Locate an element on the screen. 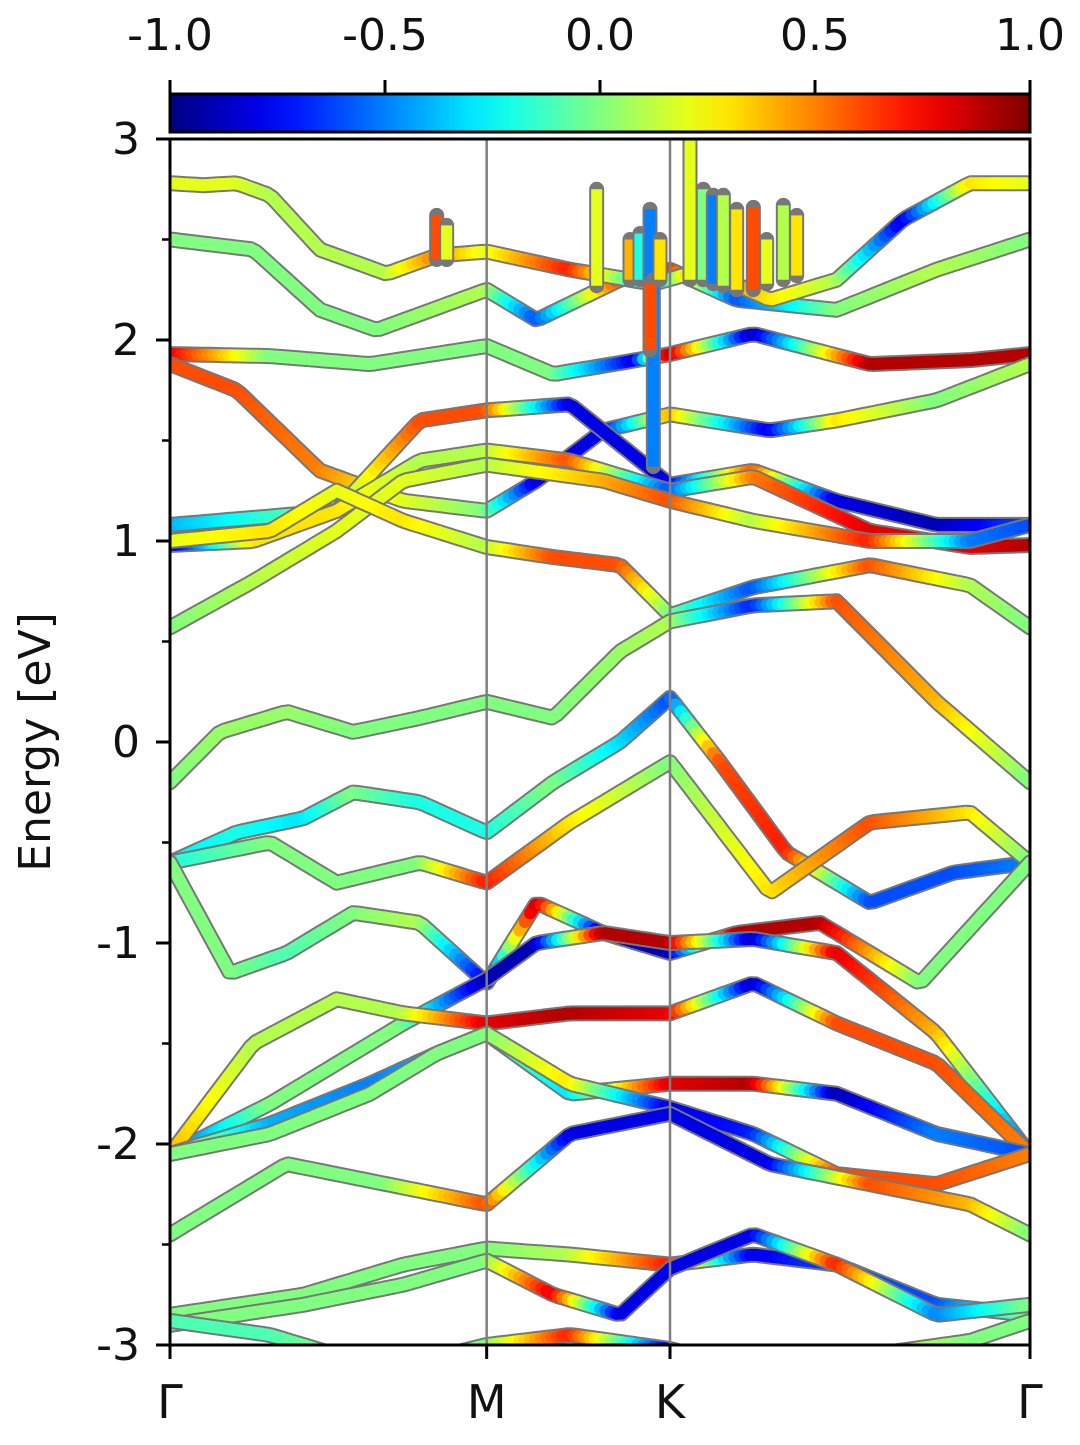 The height and width of the screenshot is (1445, 1080). x-tick-label: M is located at coordinates (487, 1402).